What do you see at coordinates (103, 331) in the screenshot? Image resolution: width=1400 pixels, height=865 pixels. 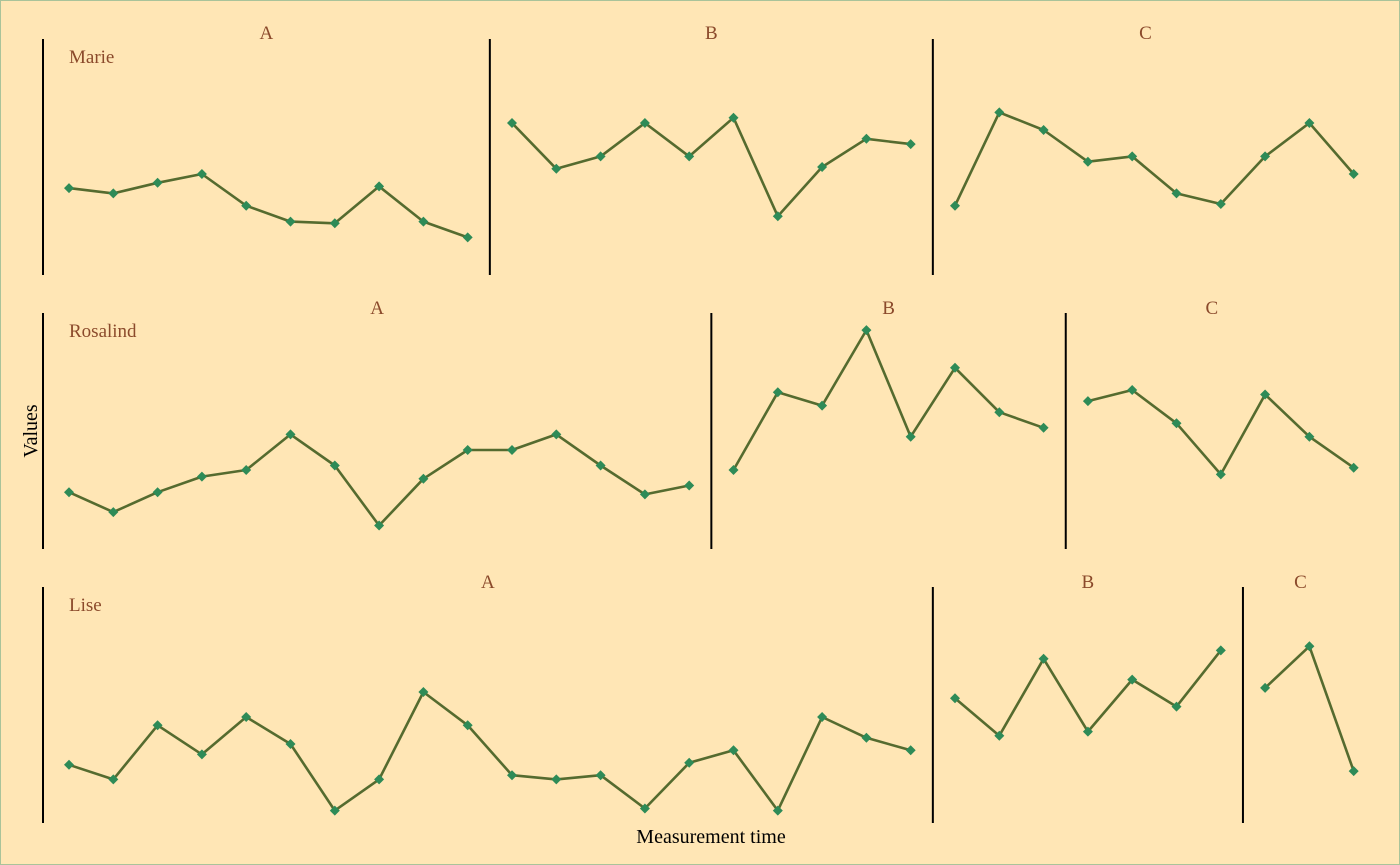 I see `participant-name: Rosalind` at bounding box center [103, 331].